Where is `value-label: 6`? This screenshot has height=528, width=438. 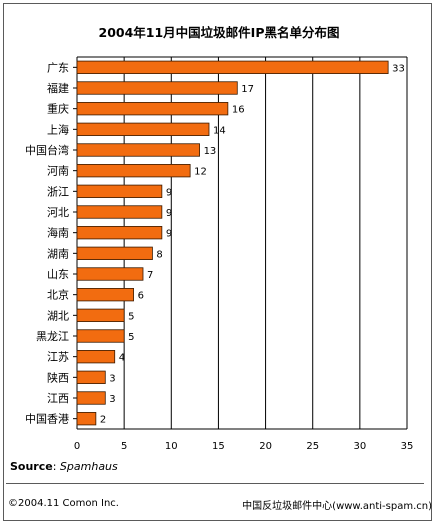
value-label: 6 is located at coordinates (141, 296).